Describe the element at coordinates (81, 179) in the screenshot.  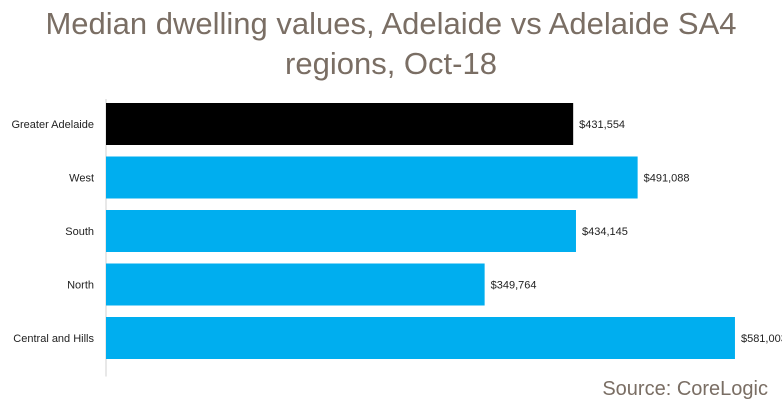
I see `category-label-west: West` at that location.